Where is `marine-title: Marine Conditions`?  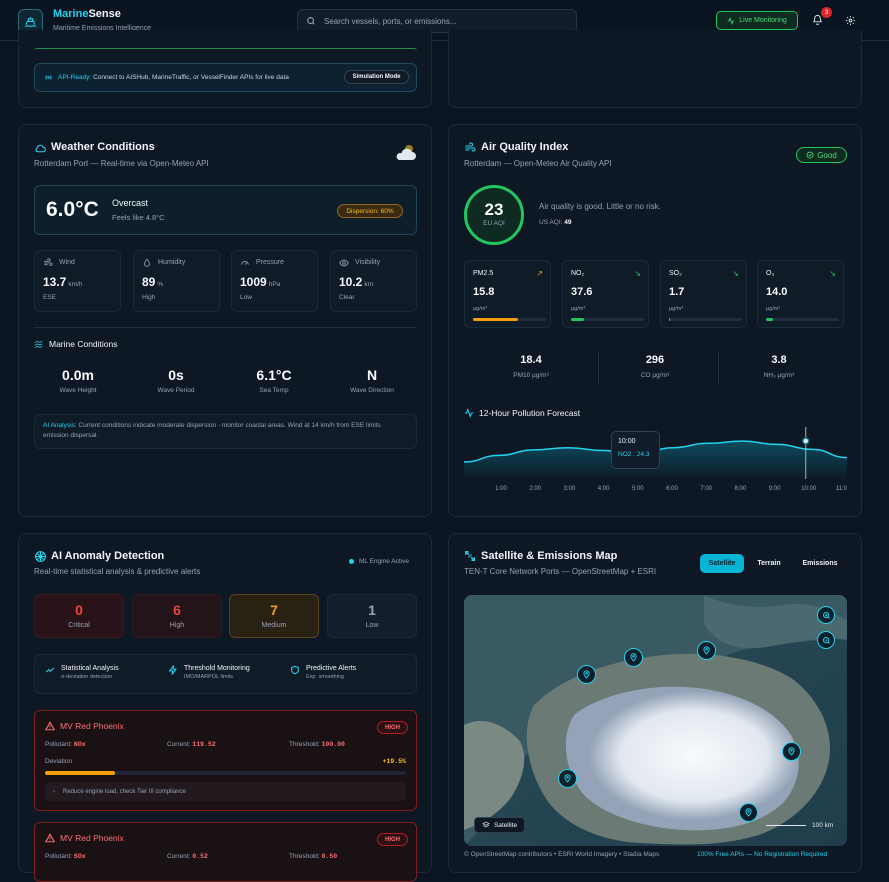 marine-title: Marine Conditions is located at coordinates (83, 344).